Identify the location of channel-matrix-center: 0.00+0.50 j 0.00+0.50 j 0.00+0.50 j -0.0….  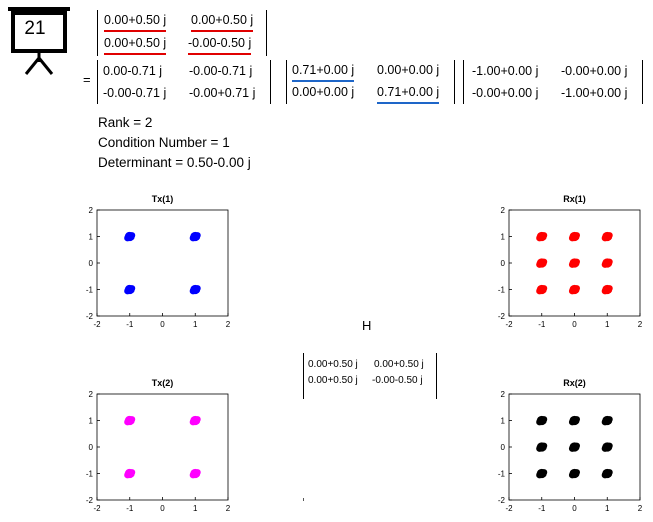
(370, 376).